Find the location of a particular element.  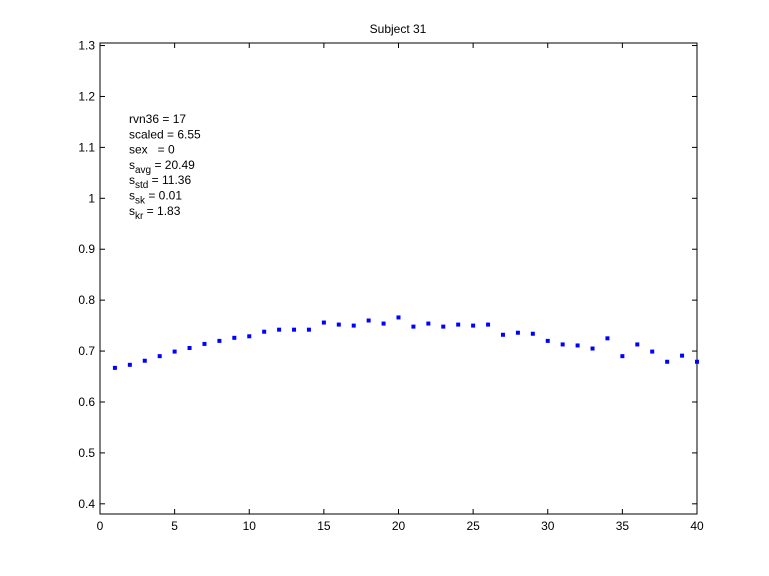

stats-annotation-line: sex = 0 is located at coordinates (152, 150).